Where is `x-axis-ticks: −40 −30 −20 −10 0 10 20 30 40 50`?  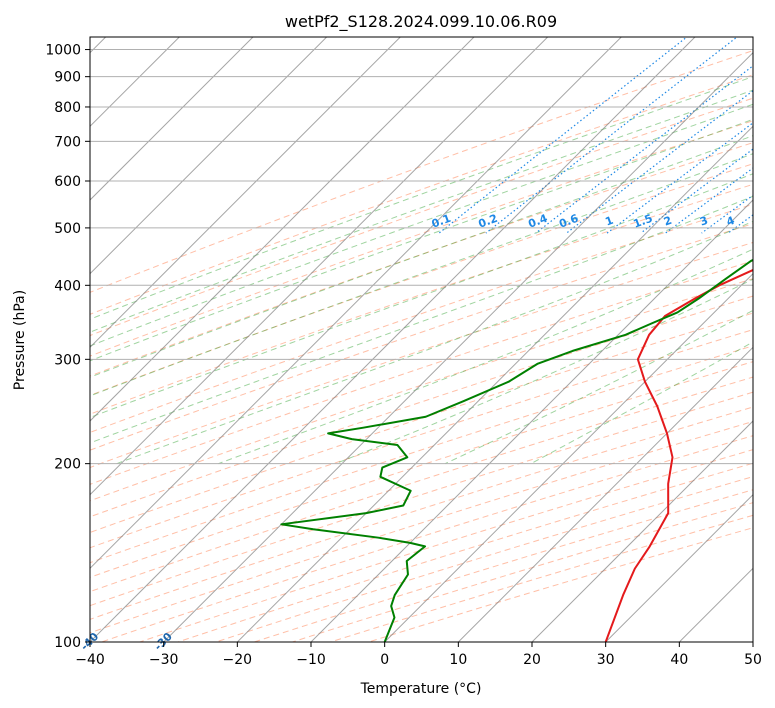 x-axis-ticks: −40 −30 −20 −10 0 10 20 30 40 50 is located at coordinates (418, 655).